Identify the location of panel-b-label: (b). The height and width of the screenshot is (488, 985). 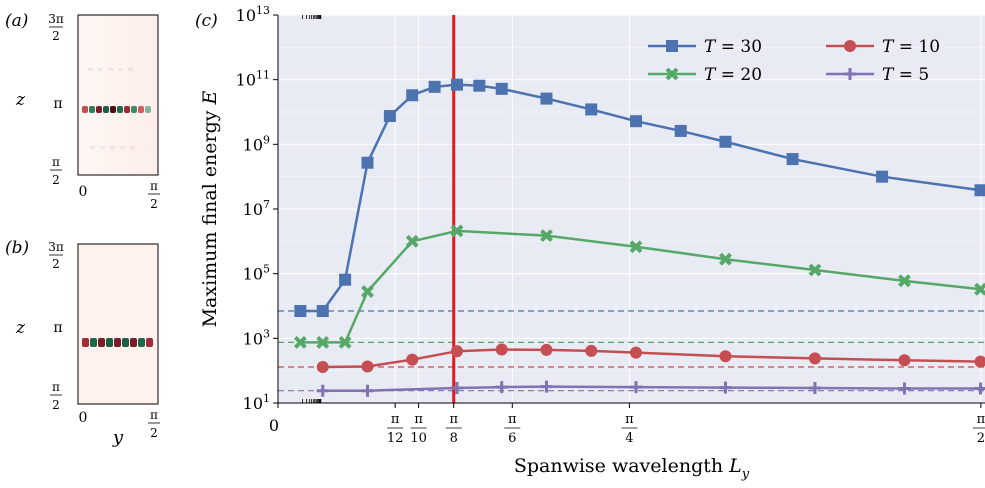
(17, 248).